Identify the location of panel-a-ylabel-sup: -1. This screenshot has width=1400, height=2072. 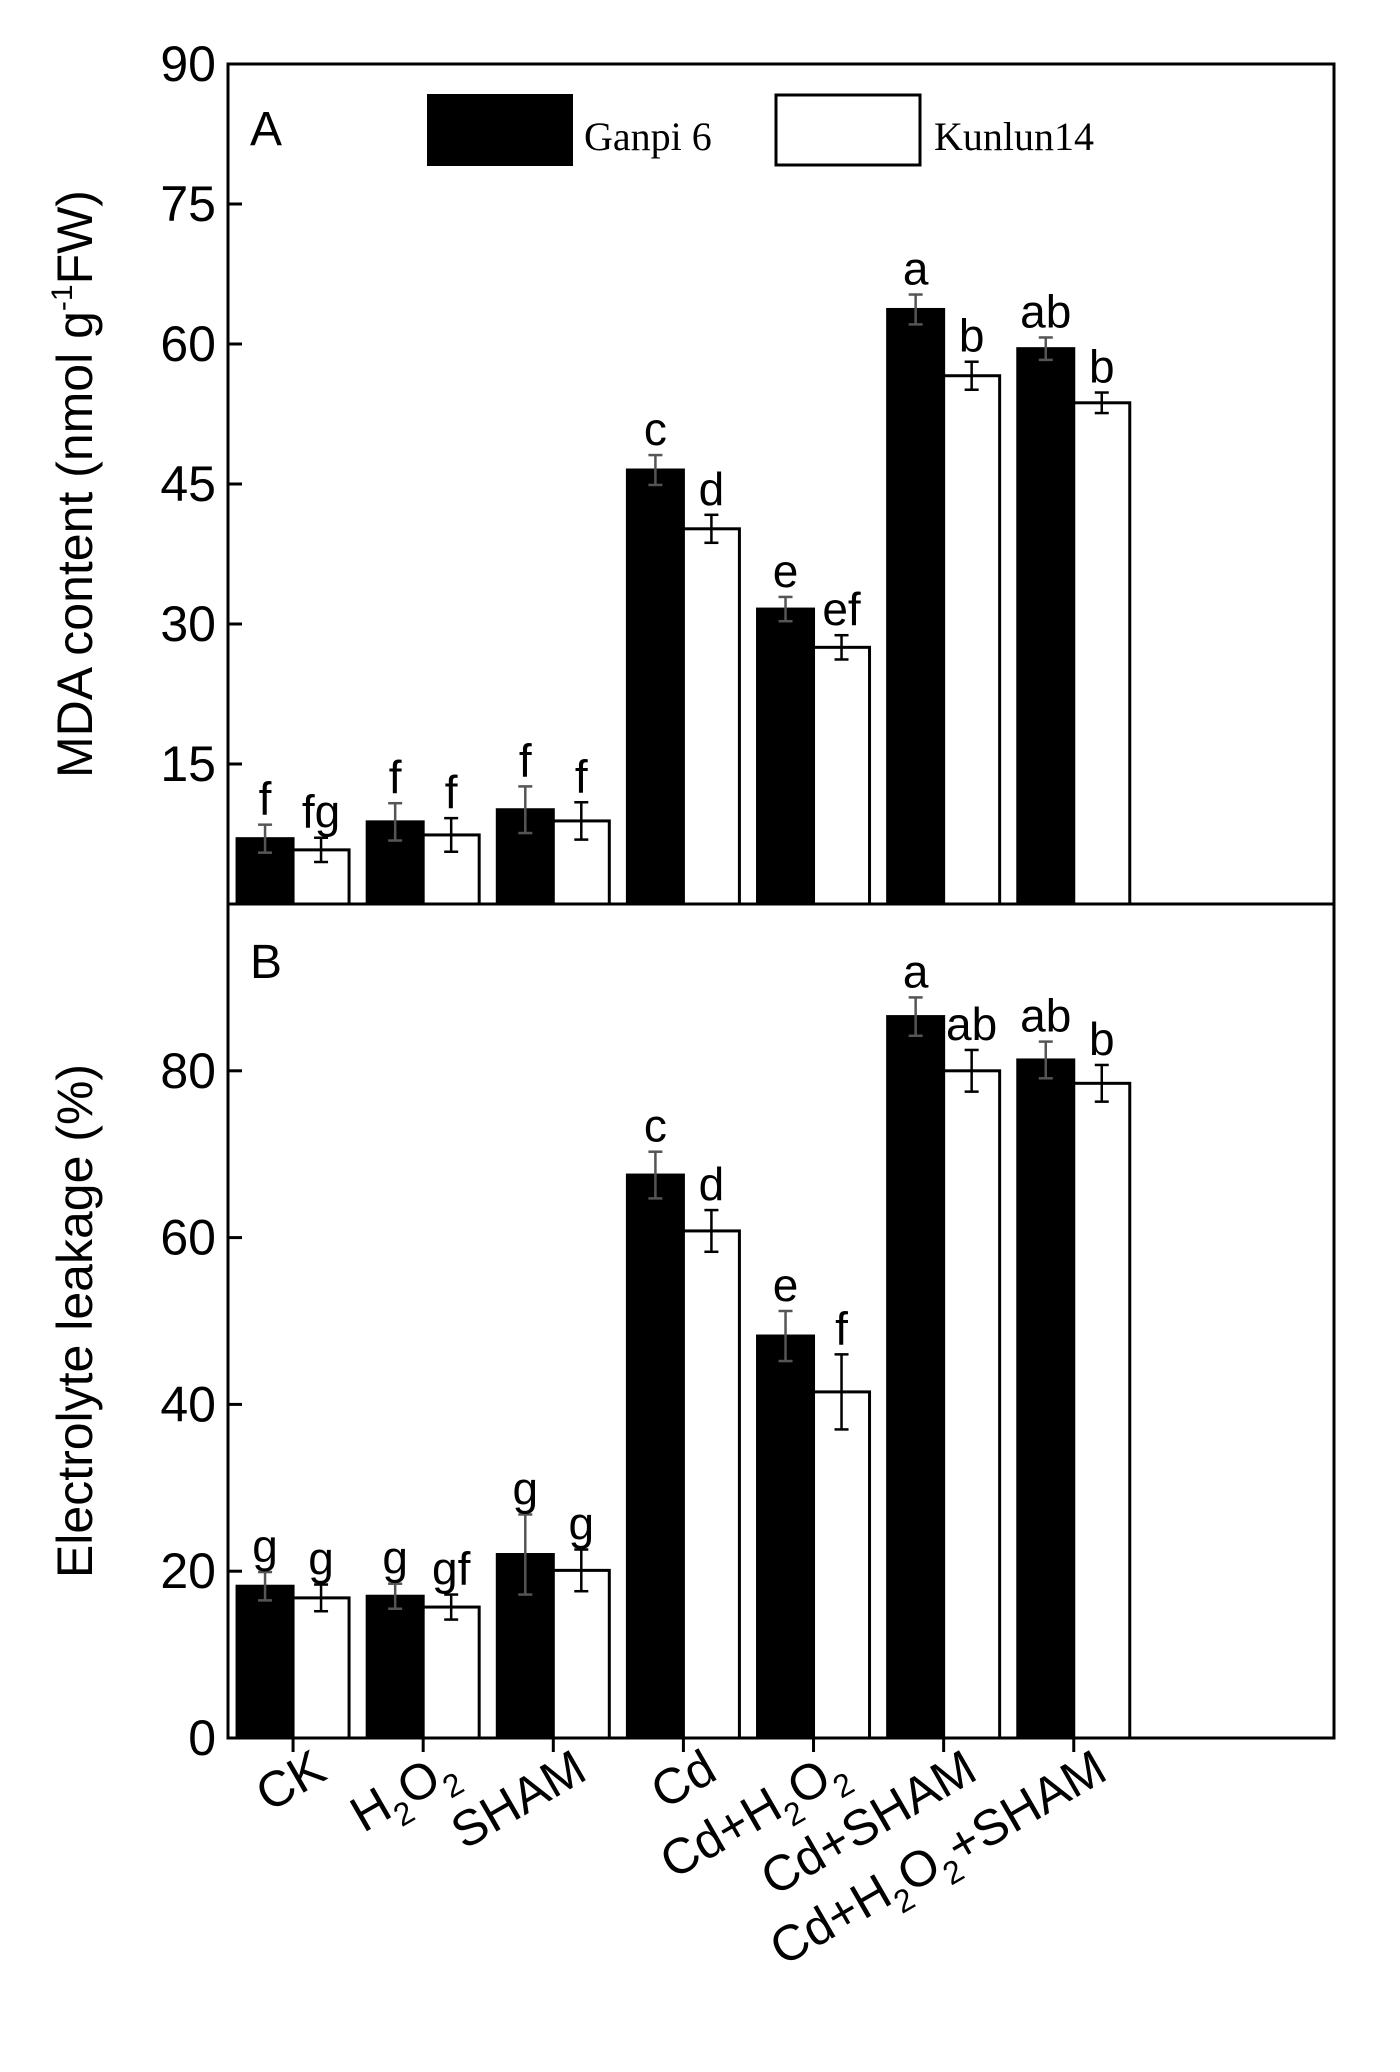
(62, 297).